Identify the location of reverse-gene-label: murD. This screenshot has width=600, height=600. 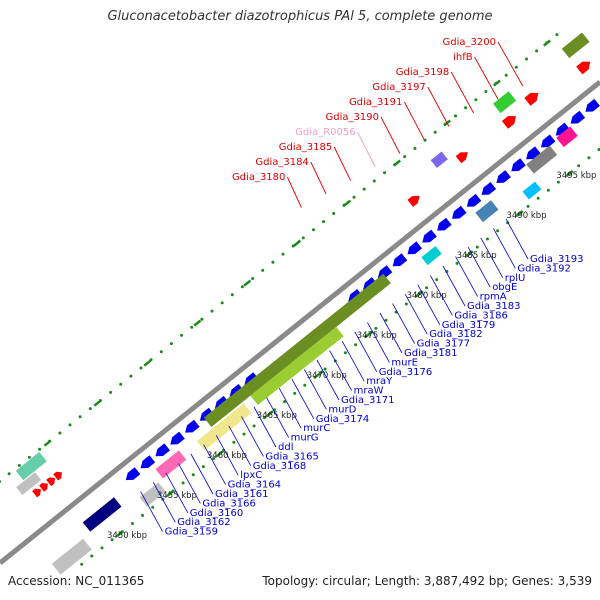
(342, 409).